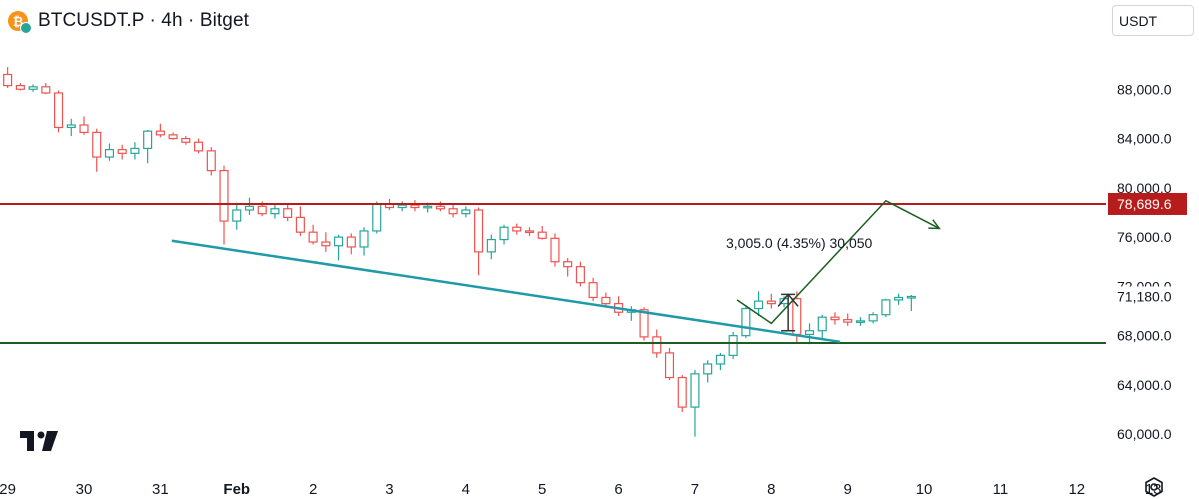  I want to click on current-price-label: 71,180.0, so click(1144, 296).